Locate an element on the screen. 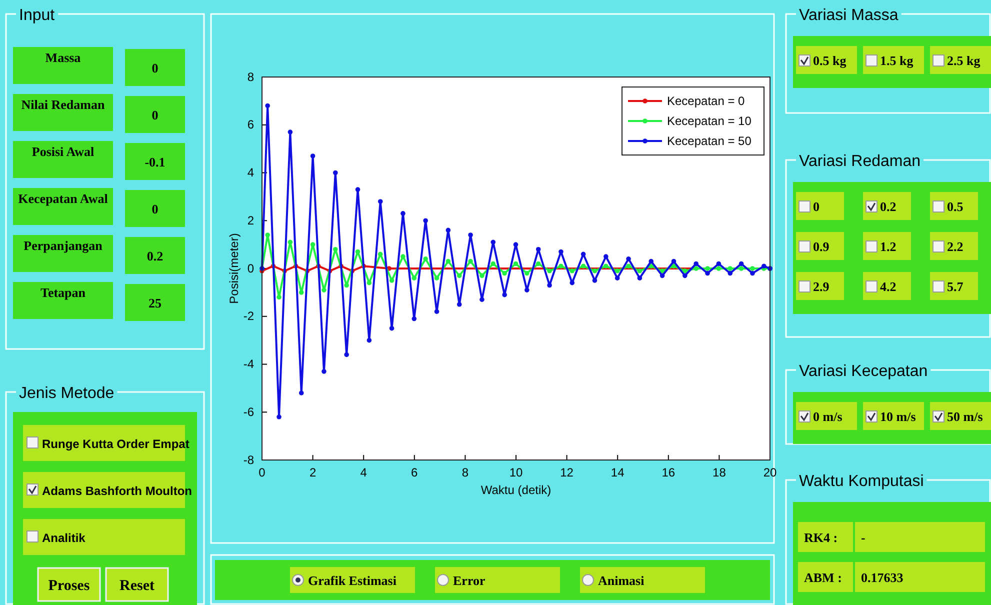 The image size is (991, 605). text: Kecepatan Awal is located at coordinates (63, 198).